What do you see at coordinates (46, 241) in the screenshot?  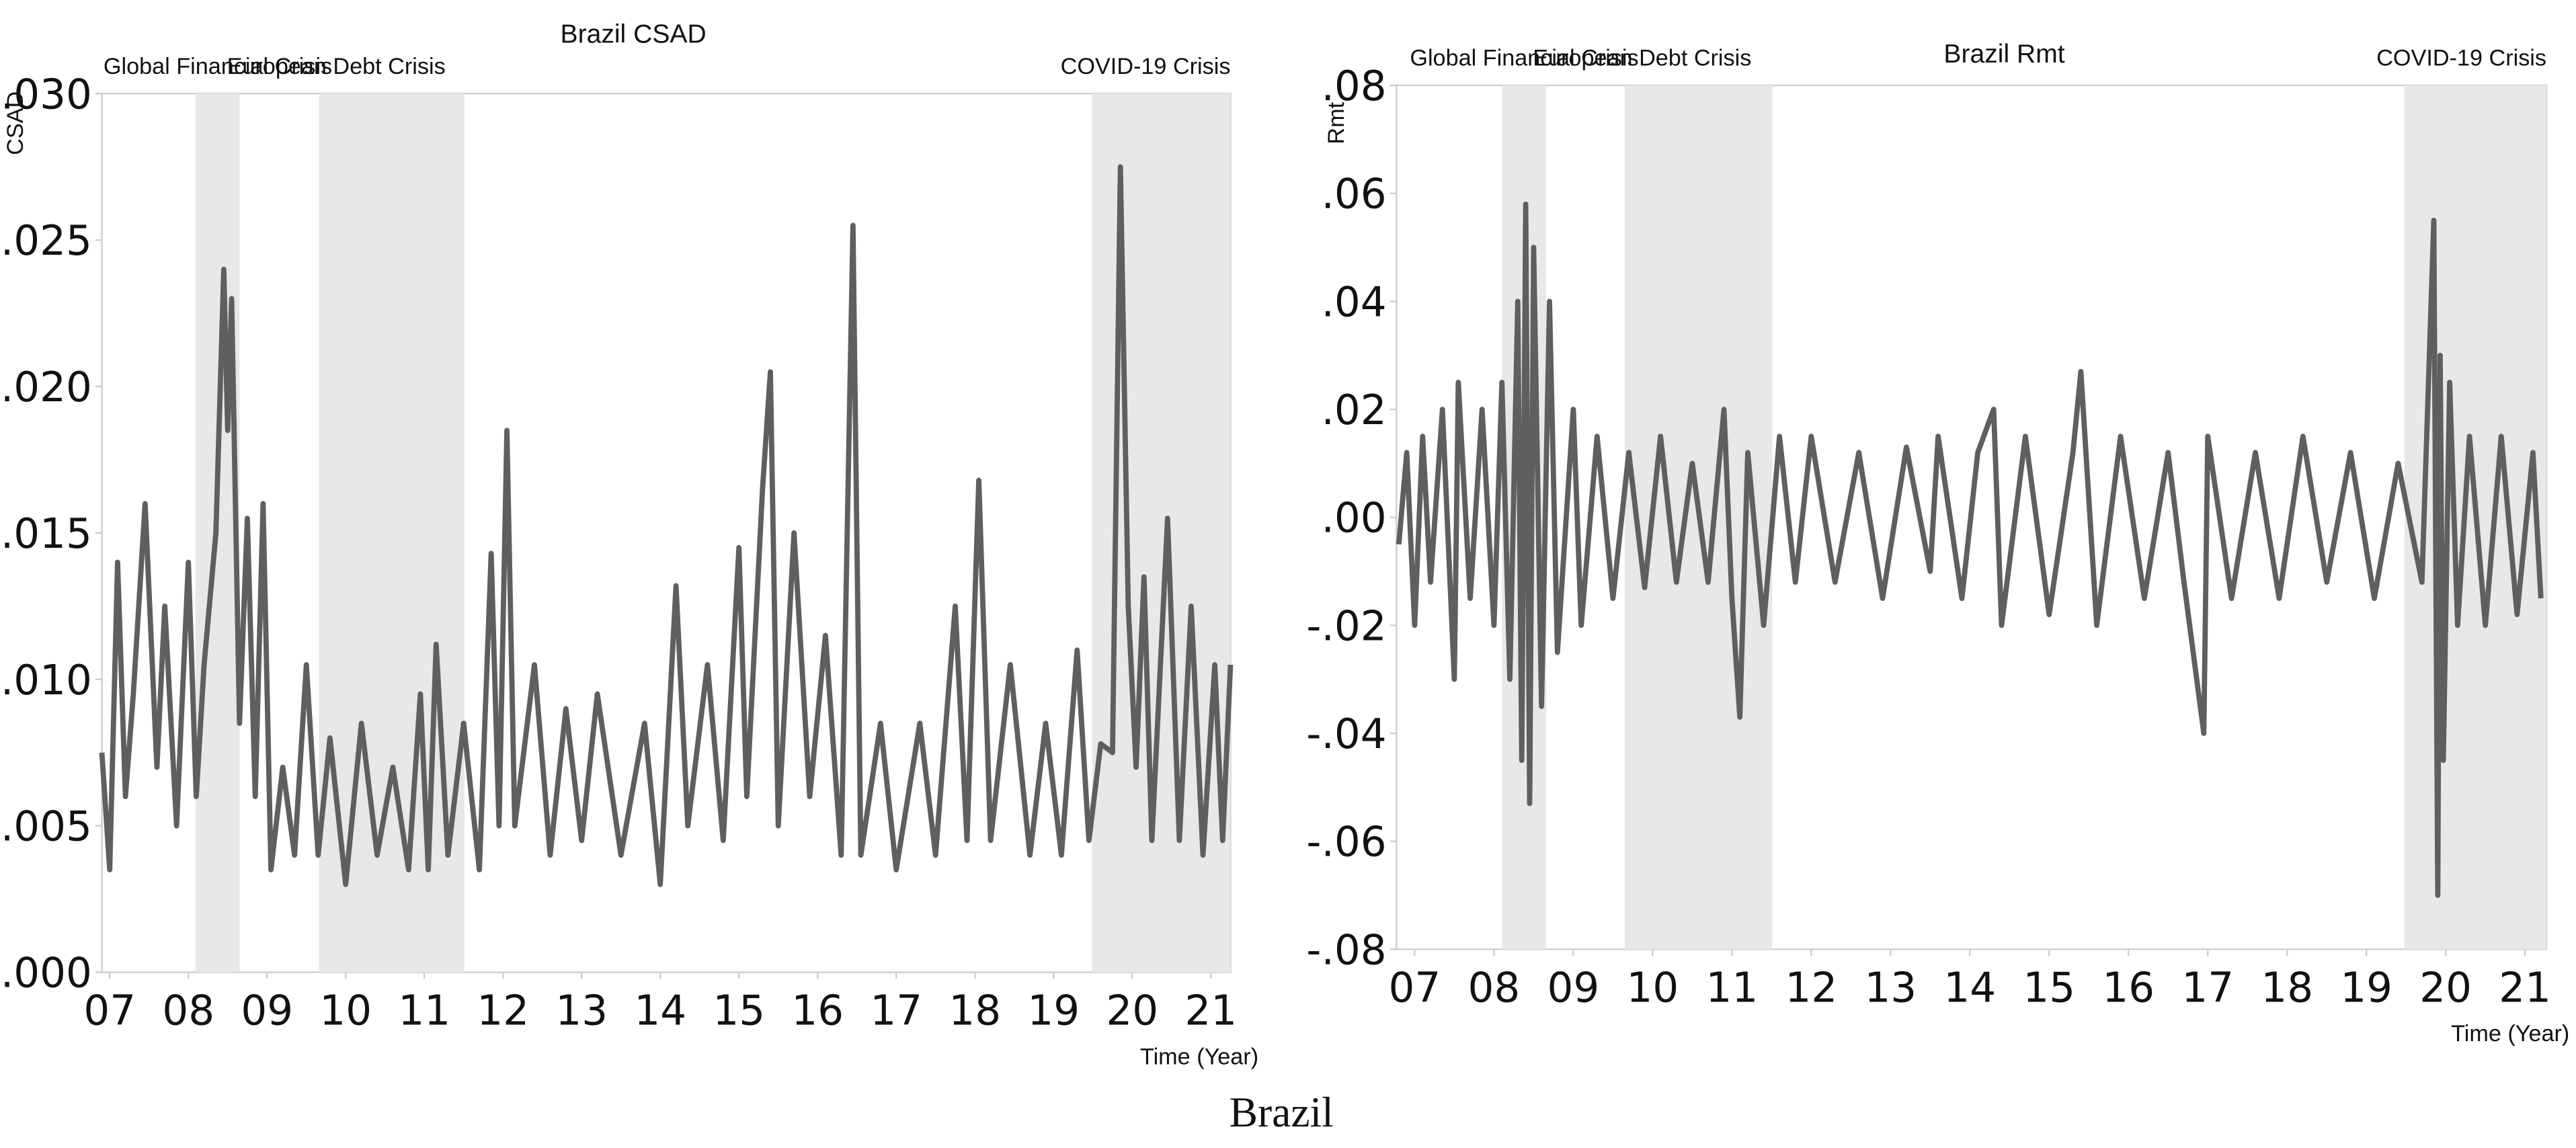 I see `y-tick-label: .025` at bounding box center [46, 241].